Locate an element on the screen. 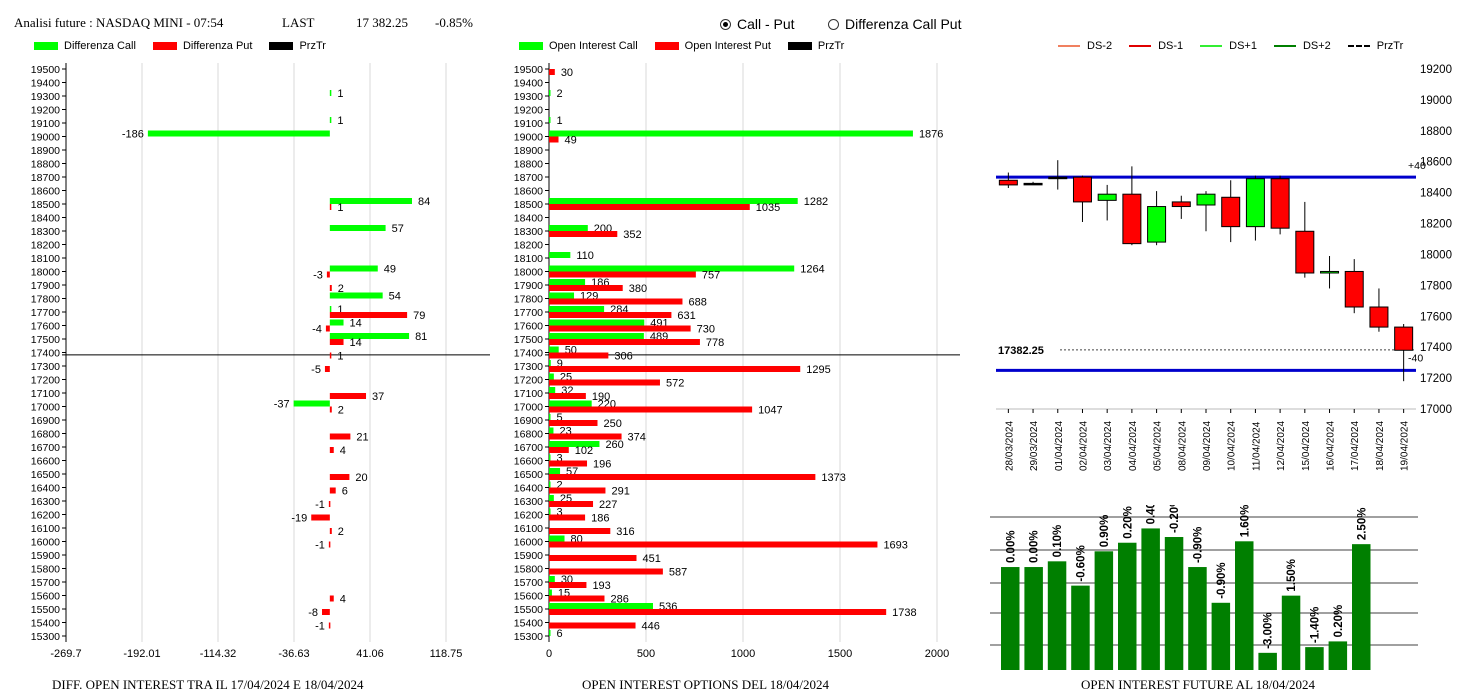 The height and width of the screenshot is (694, 1459). y-tick-label: 18800 is located at coordinates (1436, 132).